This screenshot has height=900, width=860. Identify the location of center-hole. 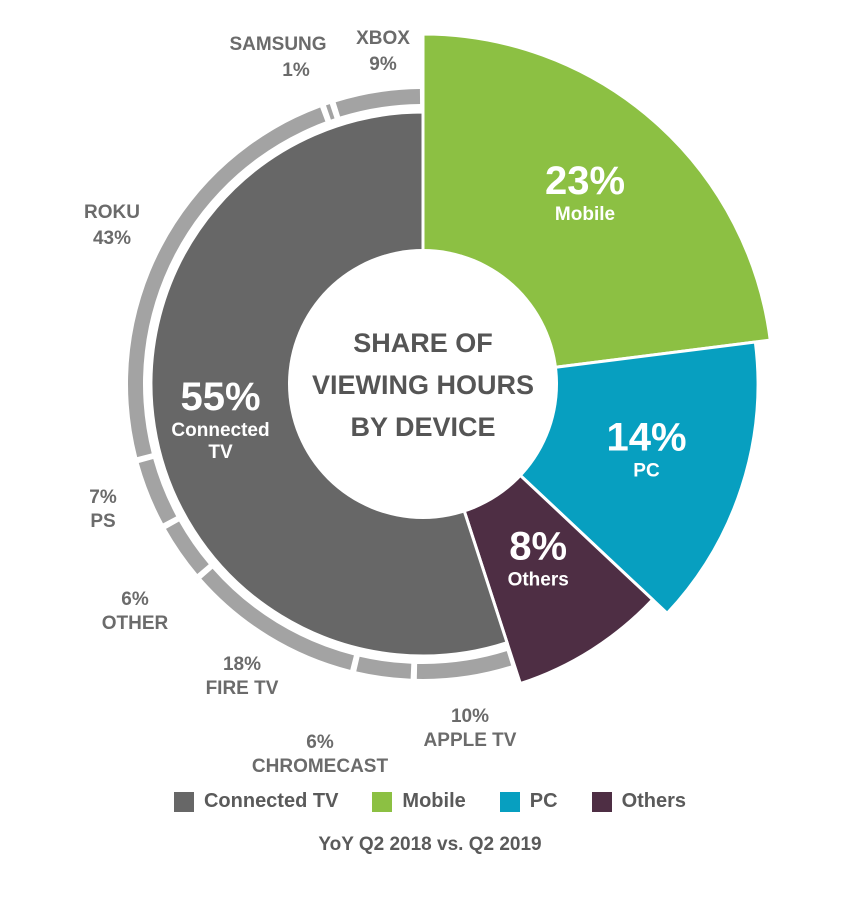
(423, 384).